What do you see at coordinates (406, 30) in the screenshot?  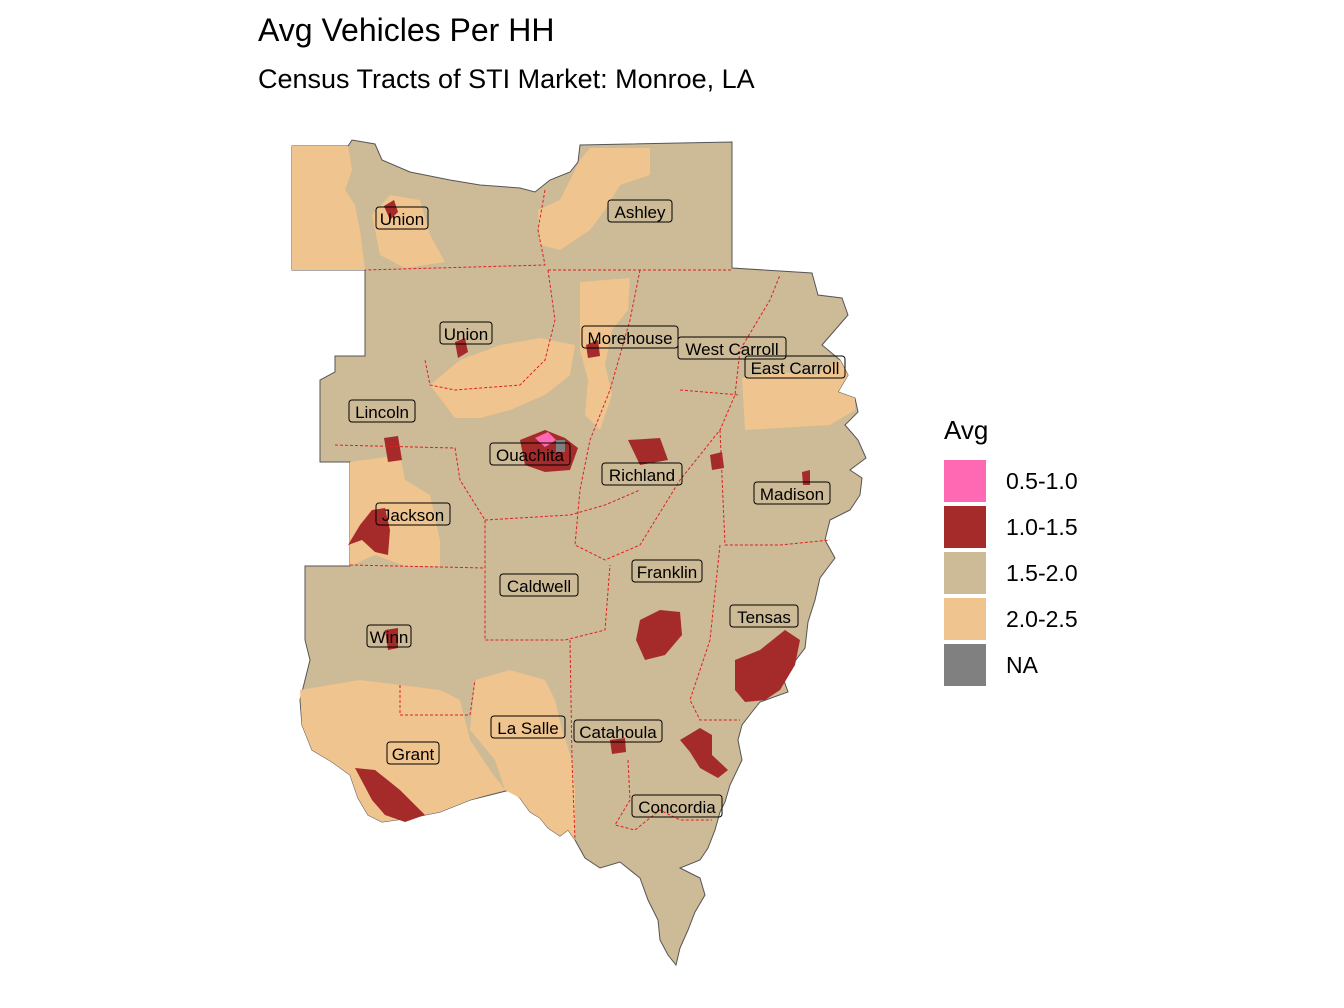 I see `map-title: Avg Vehicles Per HH` at bounding box center [406, 30].